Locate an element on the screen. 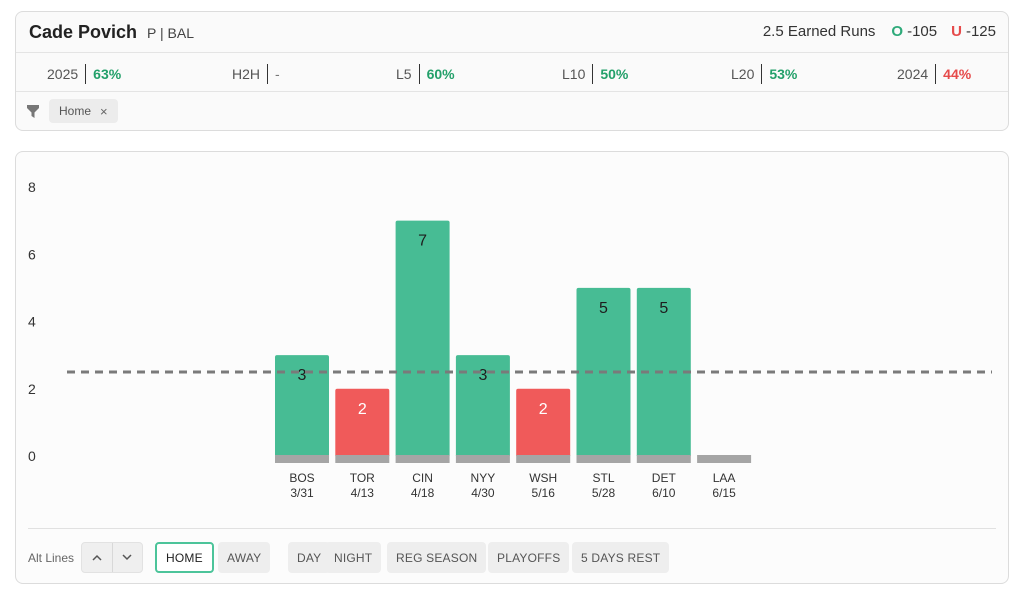 The height and width of the screenshot is (598, 1024). filter-button-reg-season: REG SEASON is located at coordinates (437, 557).